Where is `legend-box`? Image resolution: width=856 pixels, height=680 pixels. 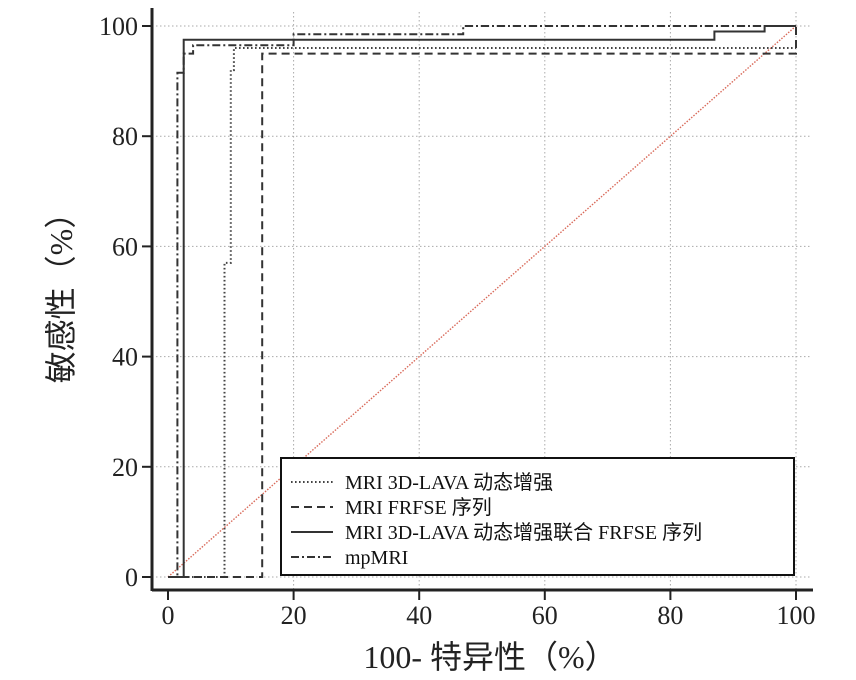 legend-box is located at coordinates (537, 516).